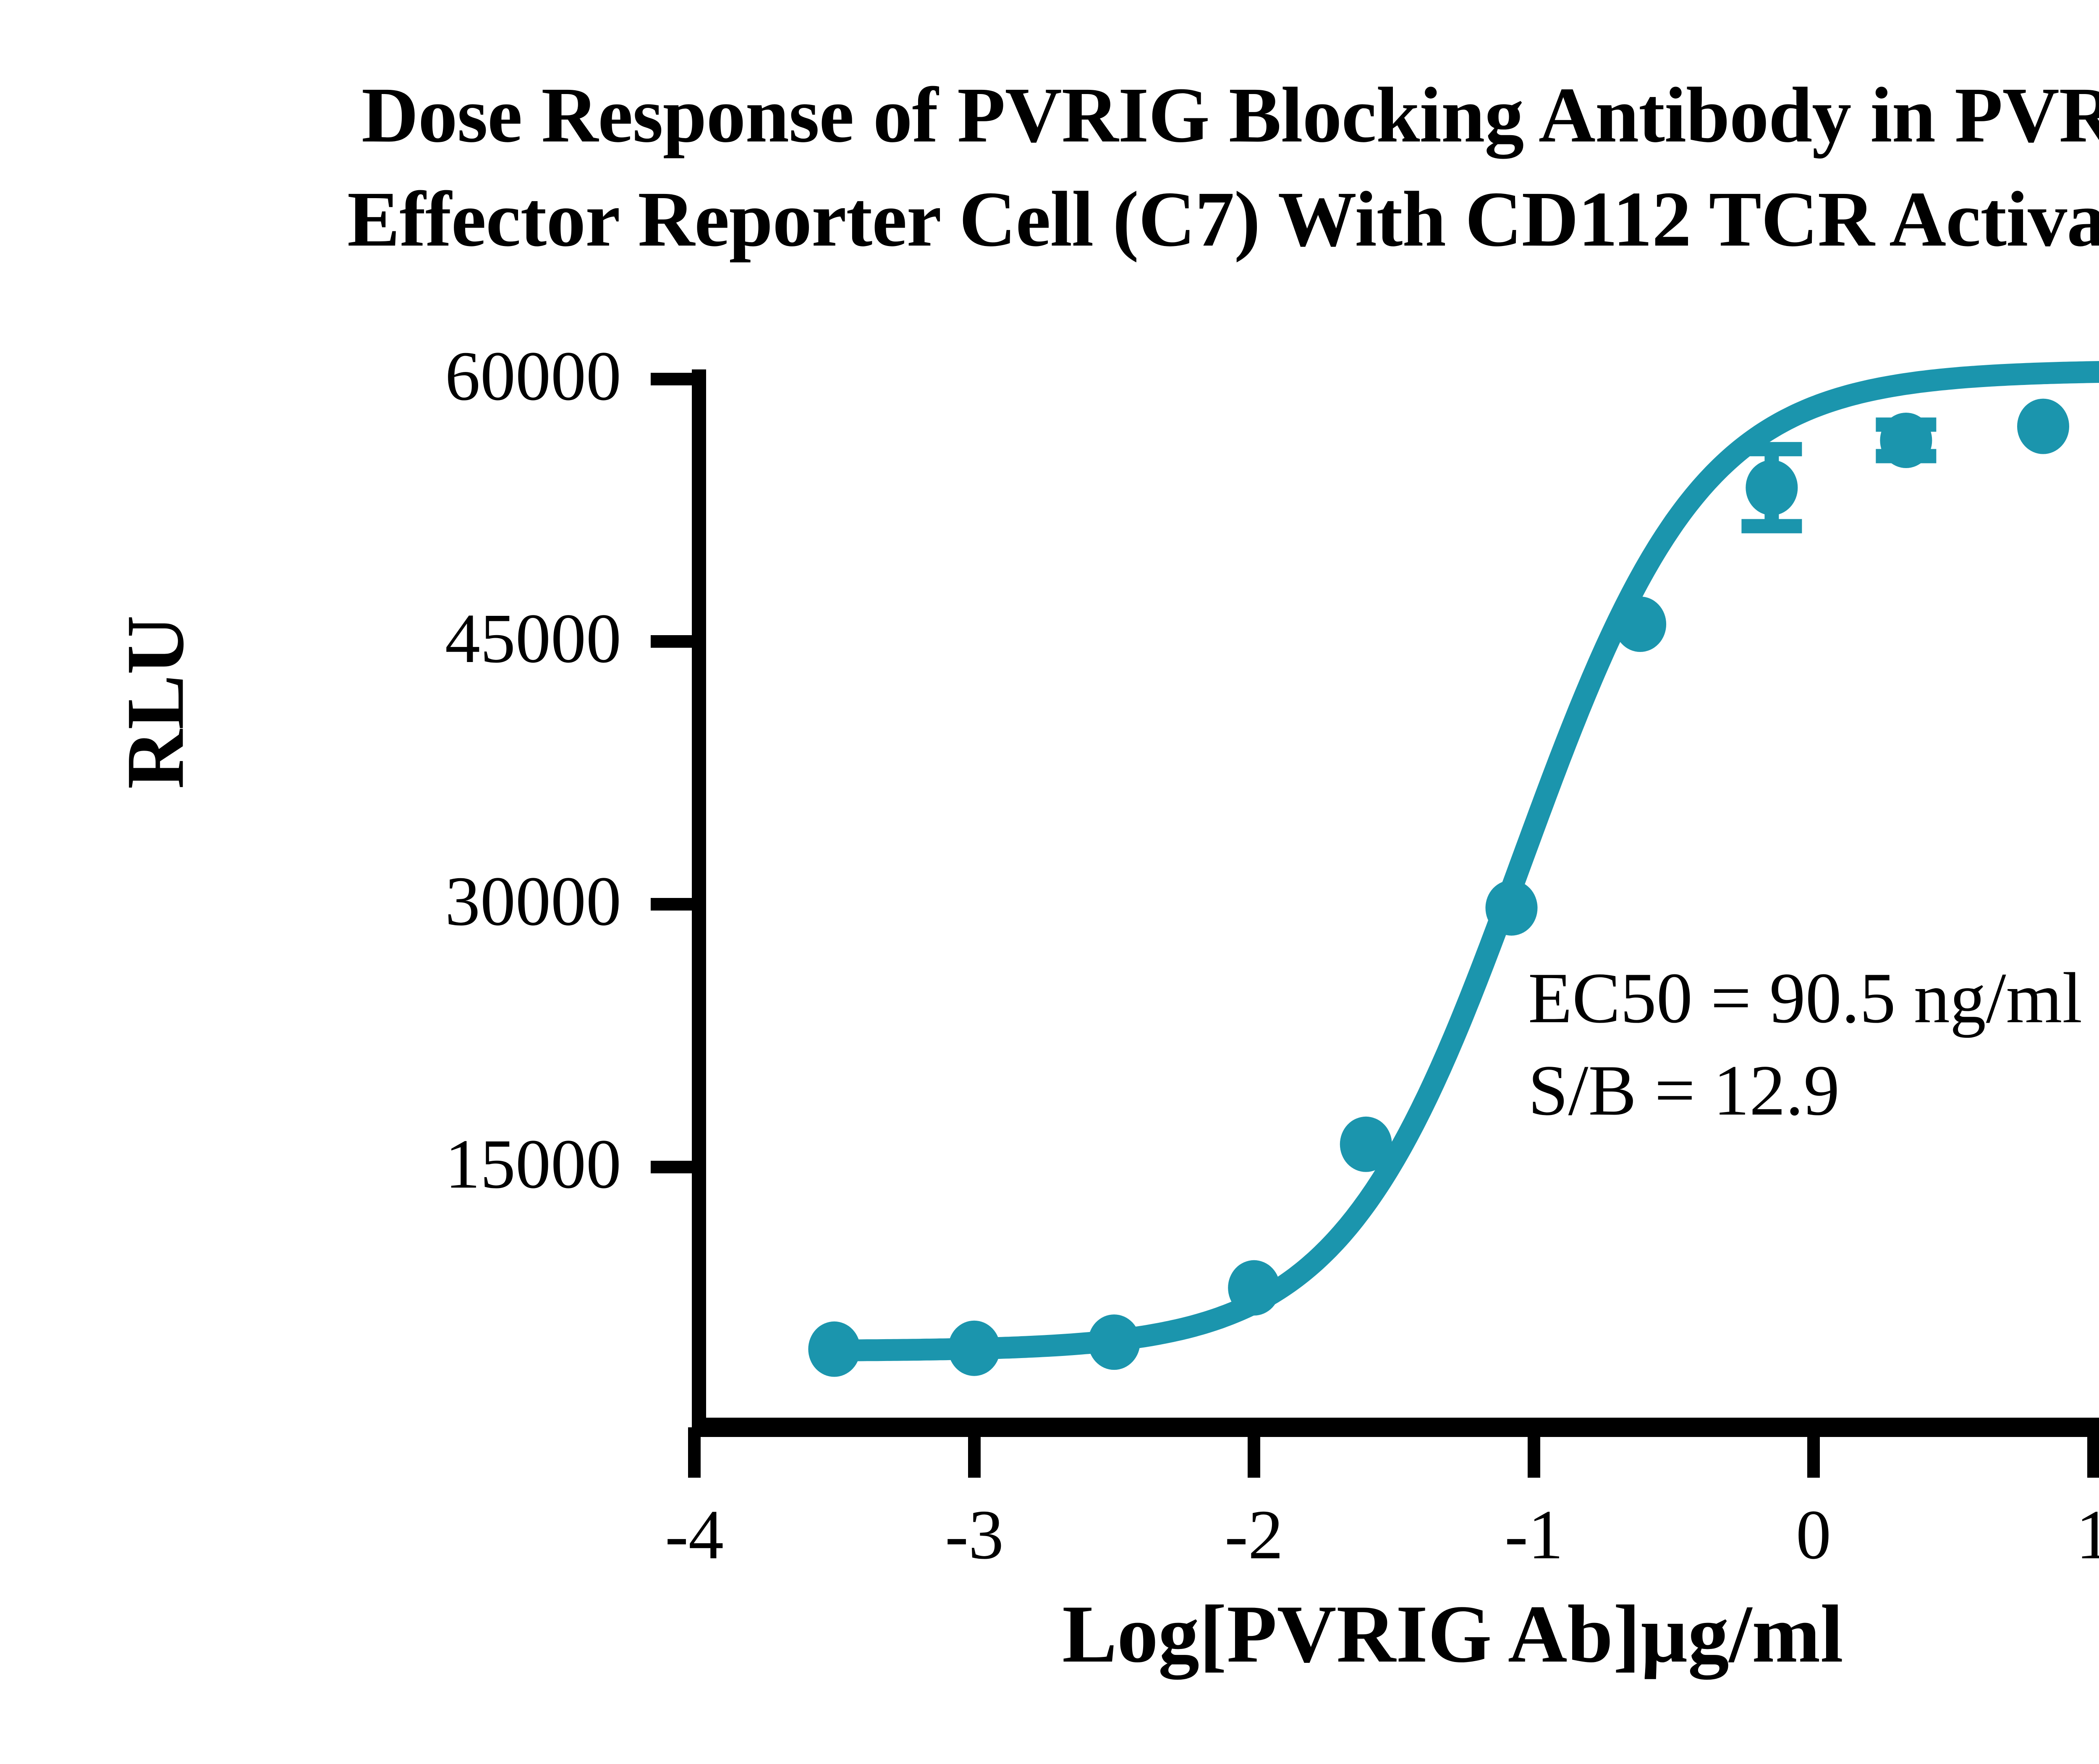  Describe the element at coordinates (1805, 998) in the screenshot. I see `annotation-ec50: EC50 = 90.5 ng/ml` at that location.